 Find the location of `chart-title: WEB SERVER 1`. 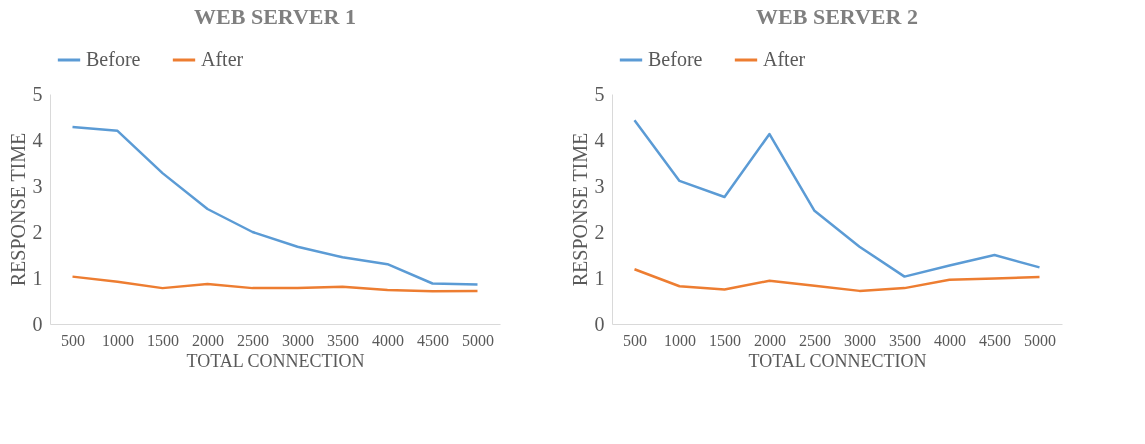

chart-title: WEB SERVER 1 is located at coordinates (275, 16).